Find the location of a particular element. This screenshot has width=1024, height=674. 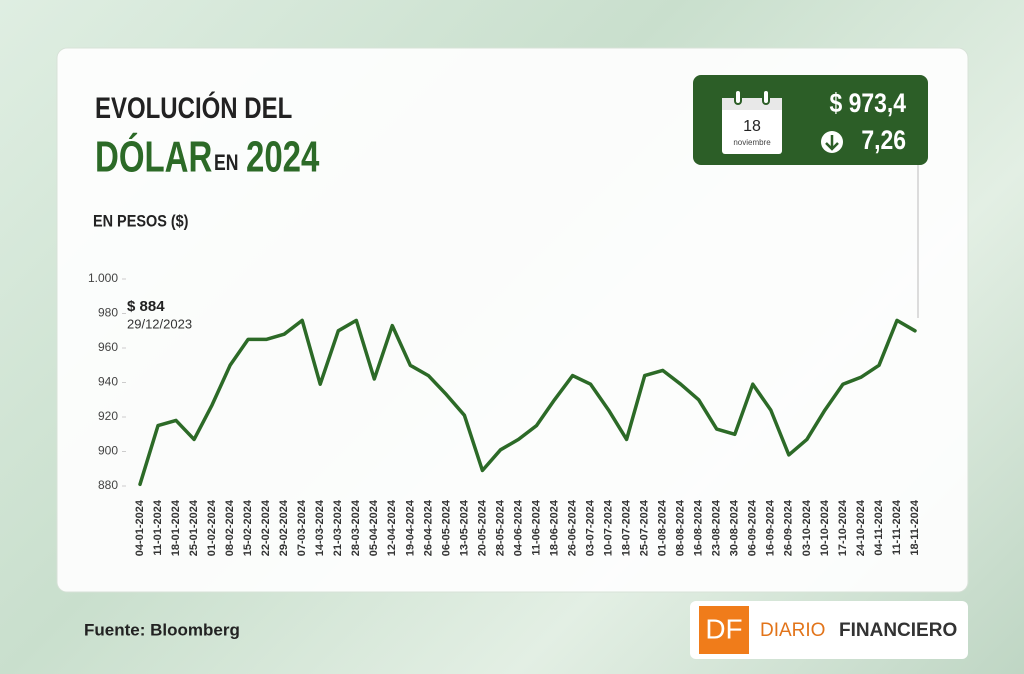

annotation-label: $ 884 is located at coordinates (146, 306).